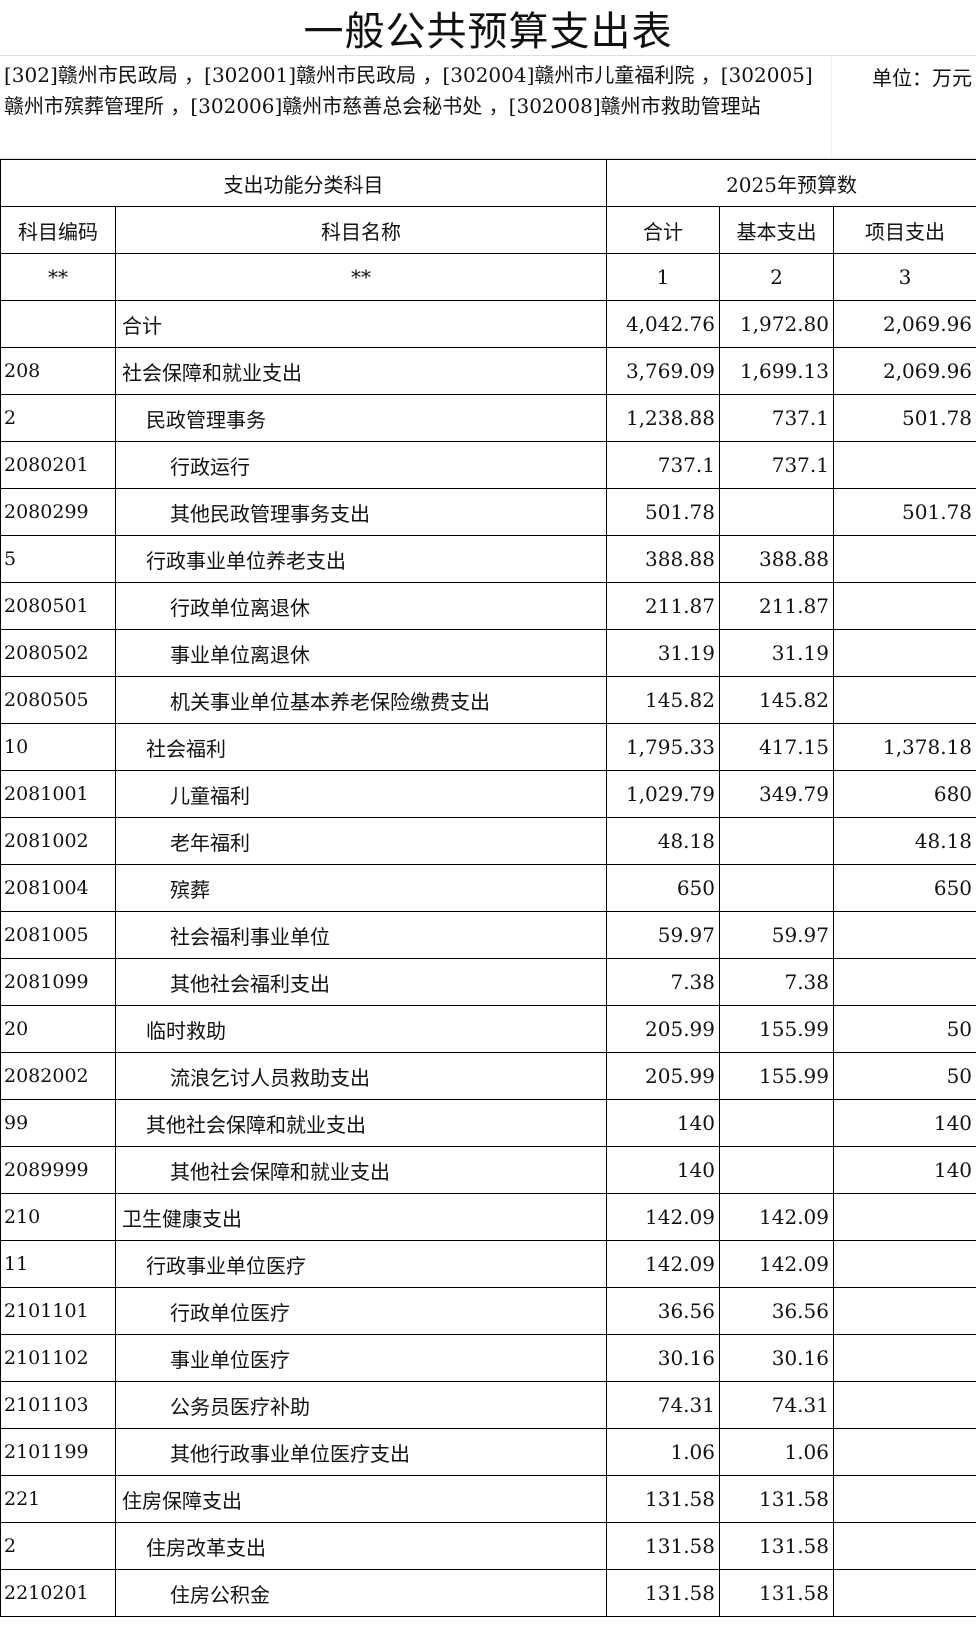 Image resolution: width=976 pixels, height=1644 pixels. What do you see at coordinates (58, 935) in the screenshot?
I see `row-code: 2081005` at bounding box center [58, 935].